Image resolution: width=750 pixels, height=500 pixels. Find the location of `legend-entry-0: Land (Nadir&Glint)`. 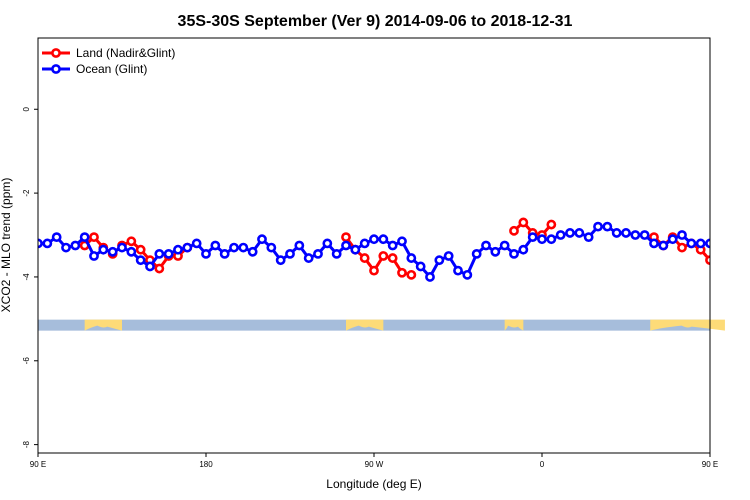

legend-entry-0: Land (Nadir&Glint) is located at coordinates (108, 53).